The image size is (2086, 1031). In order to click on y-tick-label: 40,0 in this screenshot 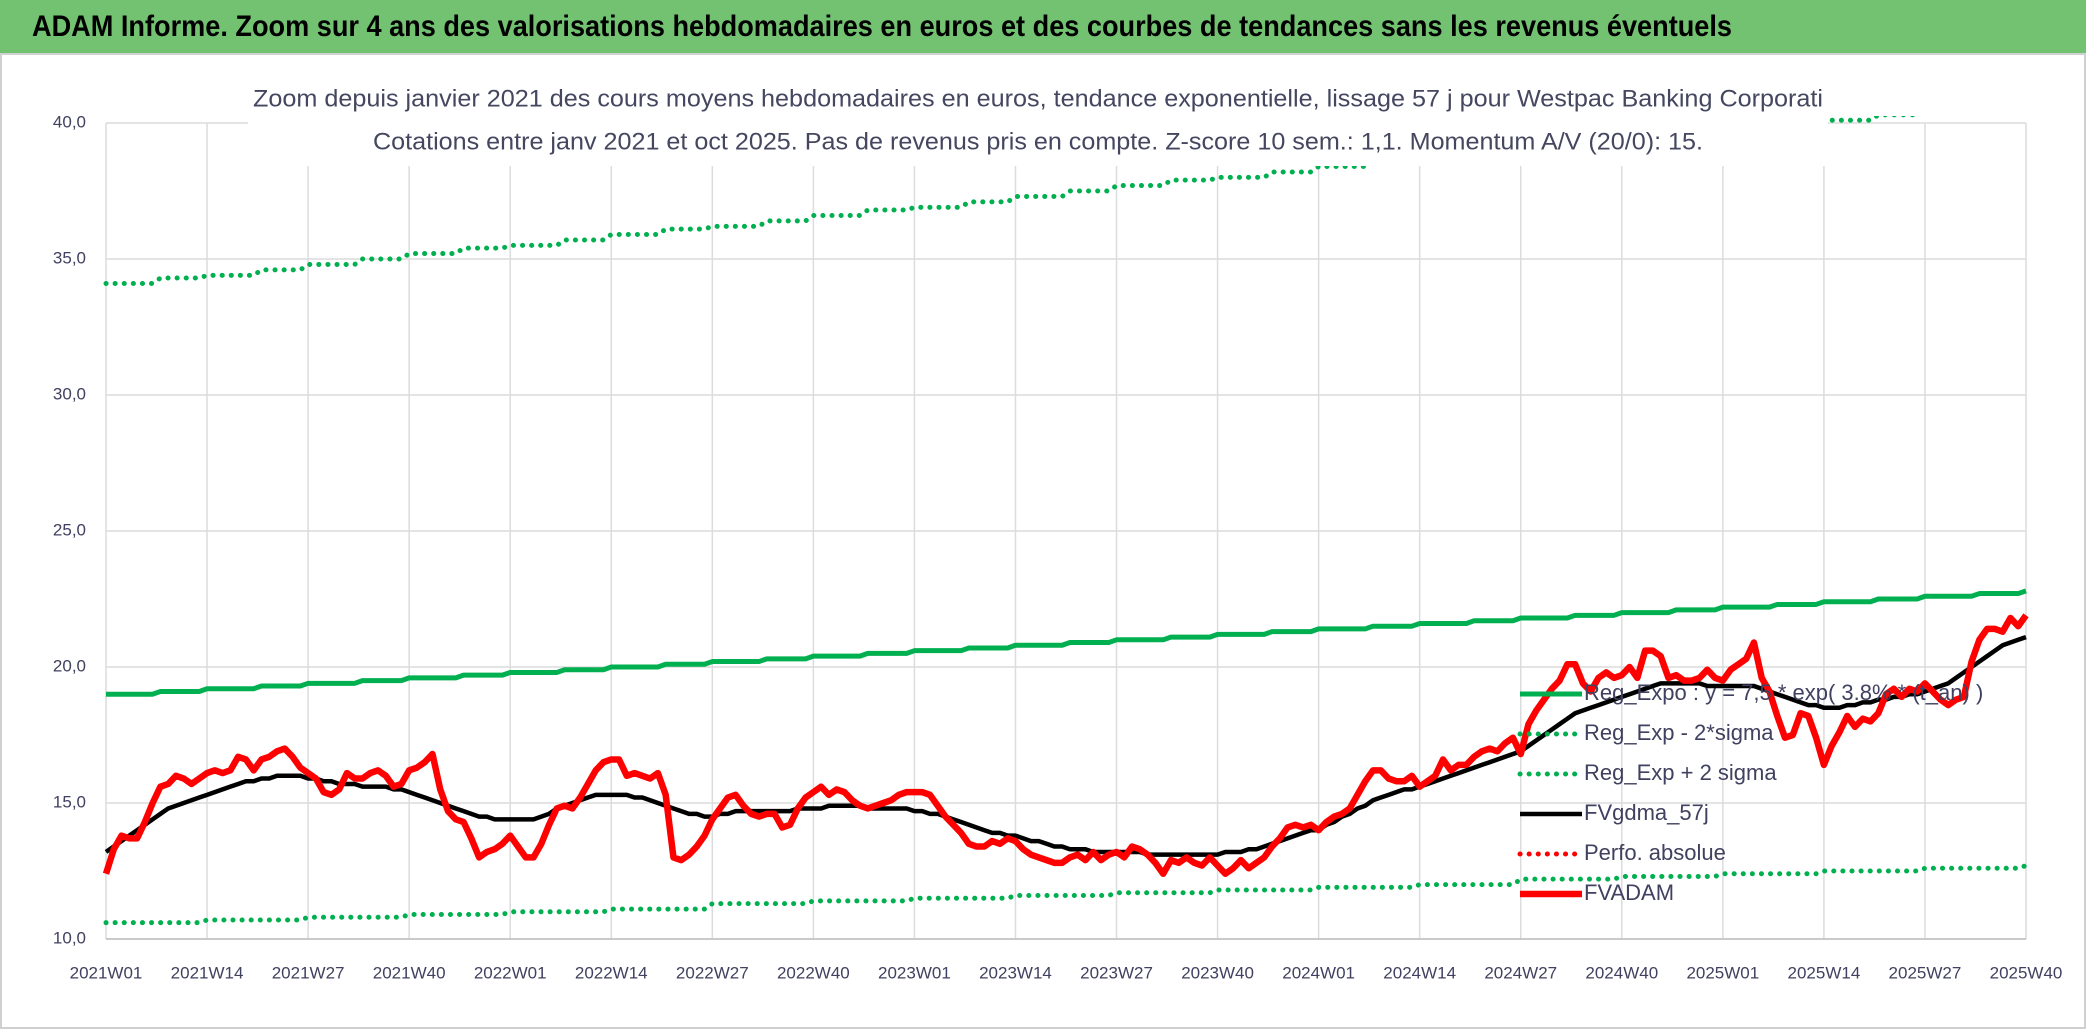, I will do `click(69, 121)`.